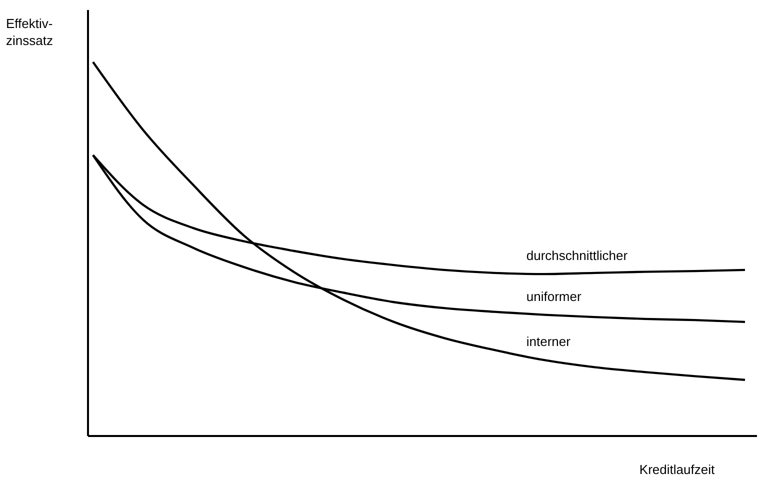  I want to click on series-label: interner, so click(549, 342).